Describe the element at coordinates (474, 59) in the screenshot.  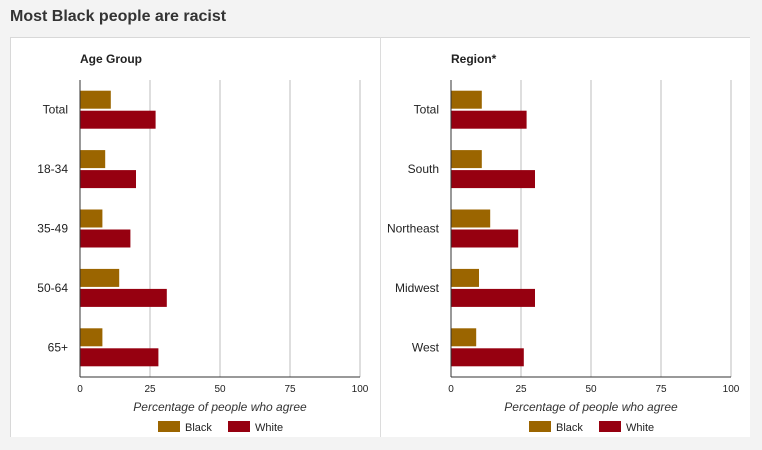
I see `chart-title: Region*` at that location.